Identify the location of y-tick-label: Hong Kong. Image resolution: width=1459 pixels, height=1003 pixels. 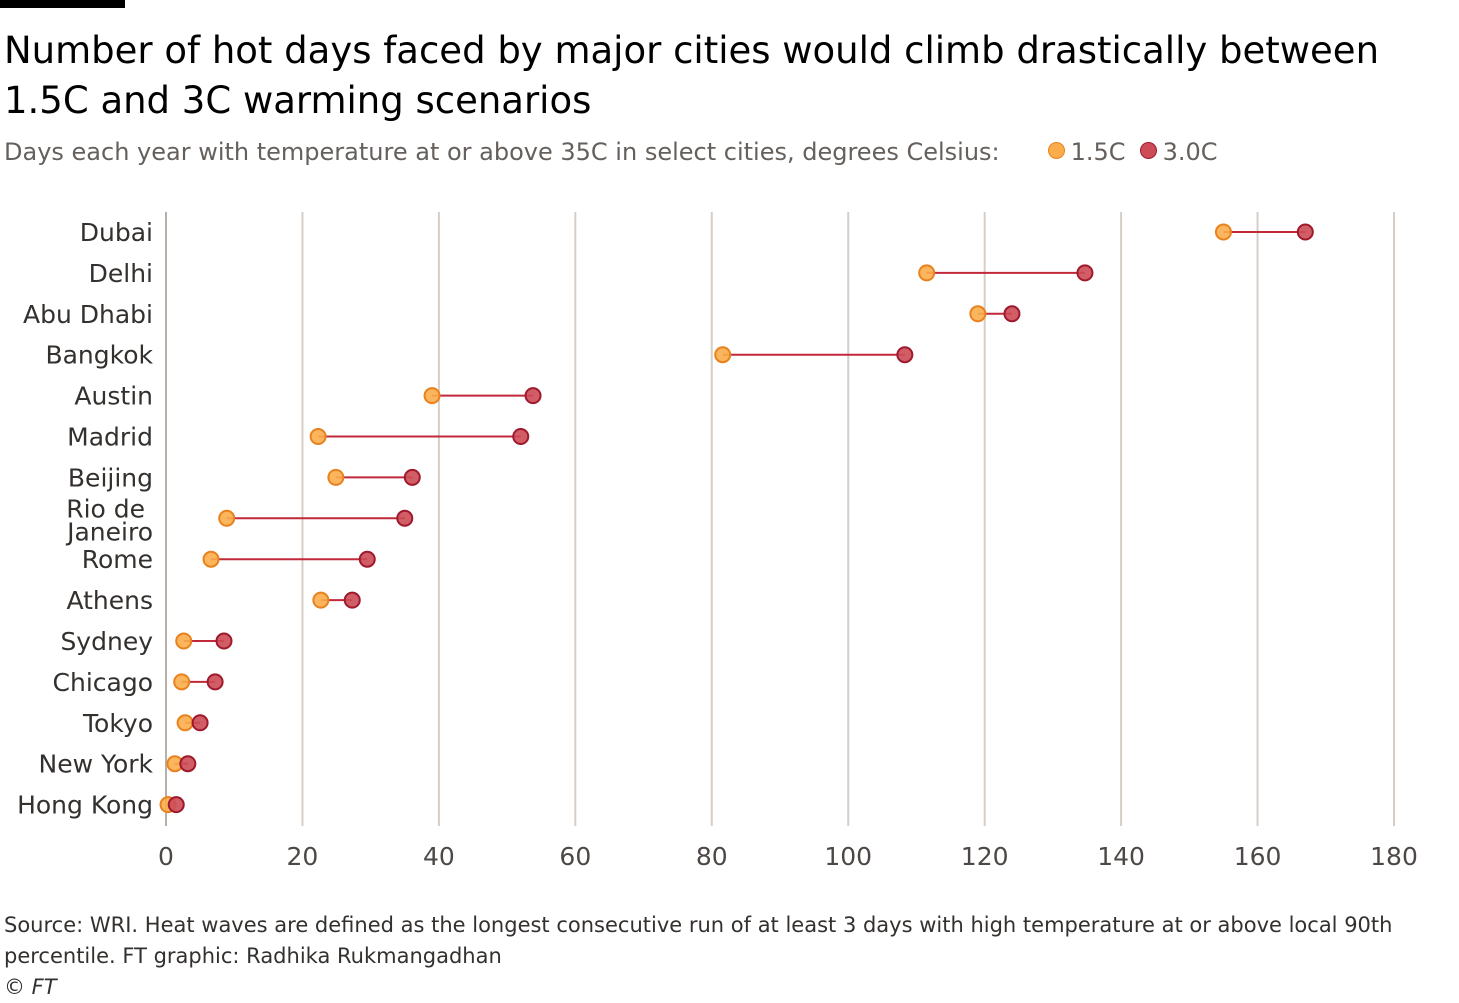
(85, 805).